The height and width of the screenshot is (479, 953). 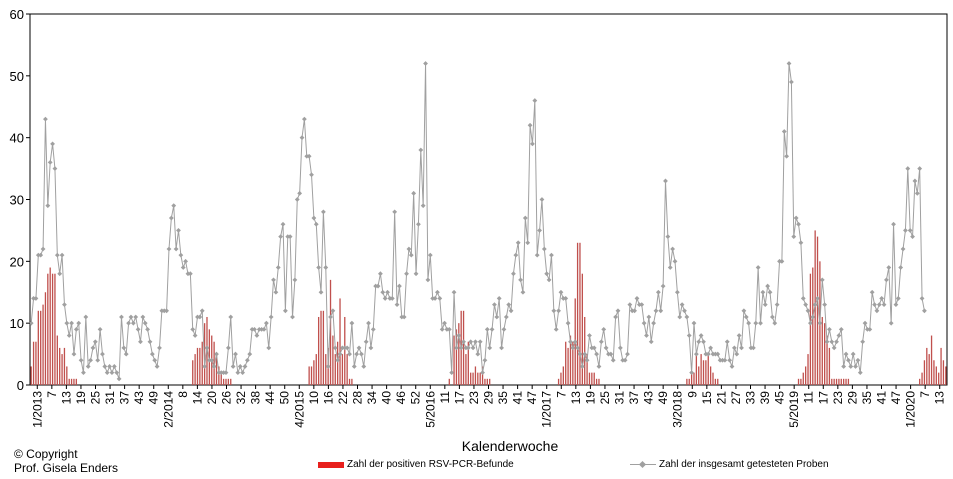 I want to click on x-tick-label: 44, so click(x=270, y=398).